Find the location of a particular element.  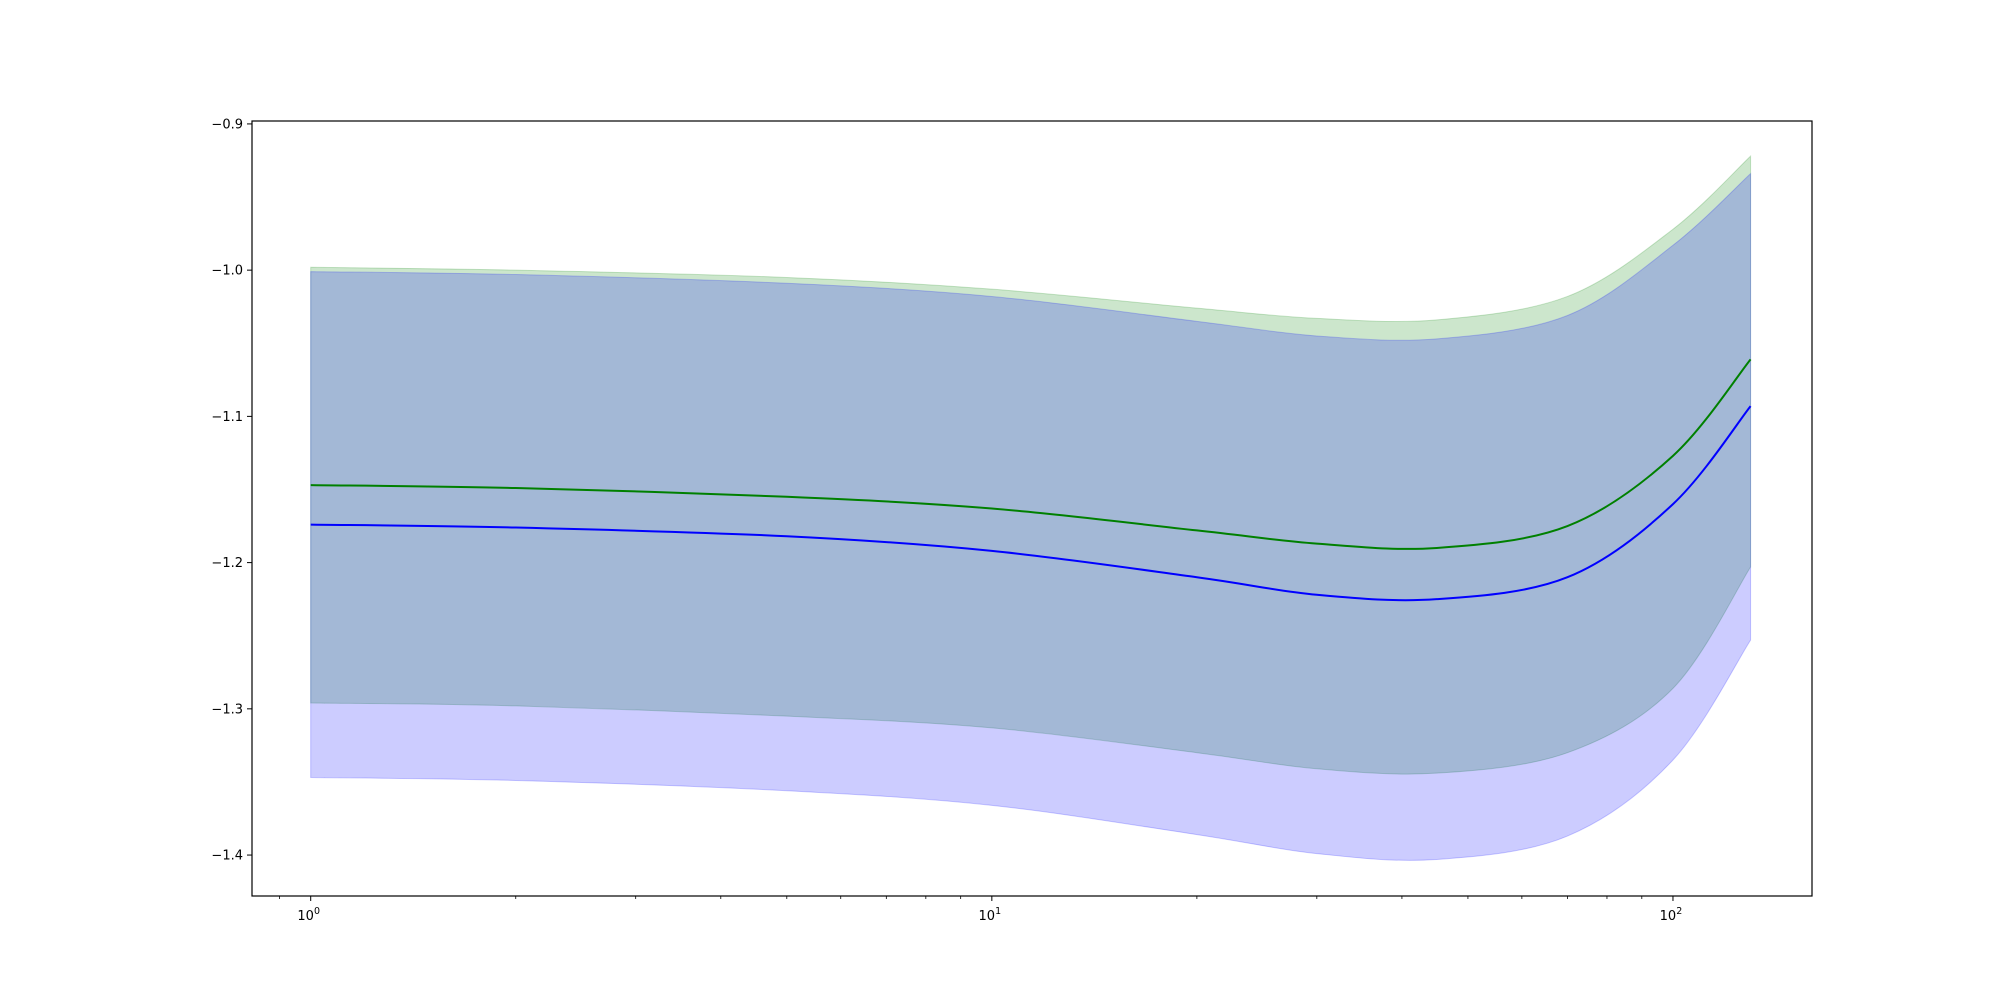

y-tick-label: −1.3 is located at coordinates (227, 709).